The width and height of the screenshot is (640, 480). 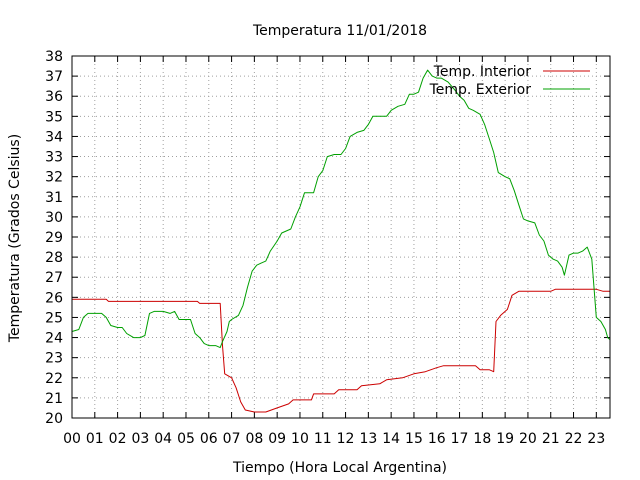 I want to click on y-tick-label: 25, so click(x=54, y=318).